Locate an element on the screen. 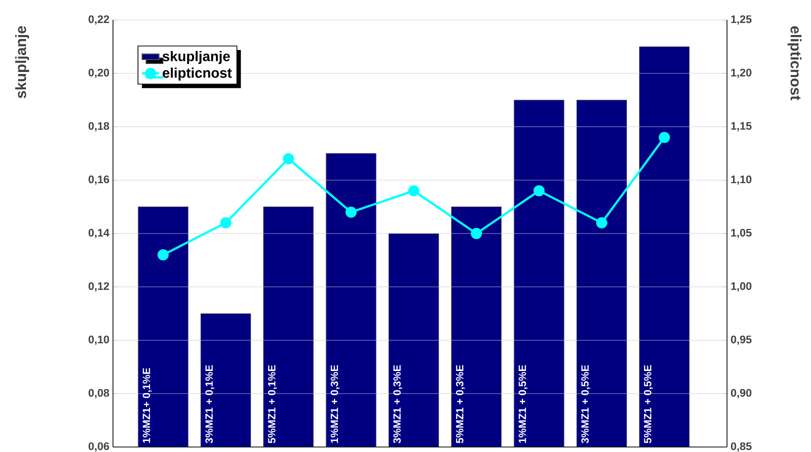 This screenshot has width=811, height=452. y2-tick-label: 1,00 is located at coordinates (741, 287).